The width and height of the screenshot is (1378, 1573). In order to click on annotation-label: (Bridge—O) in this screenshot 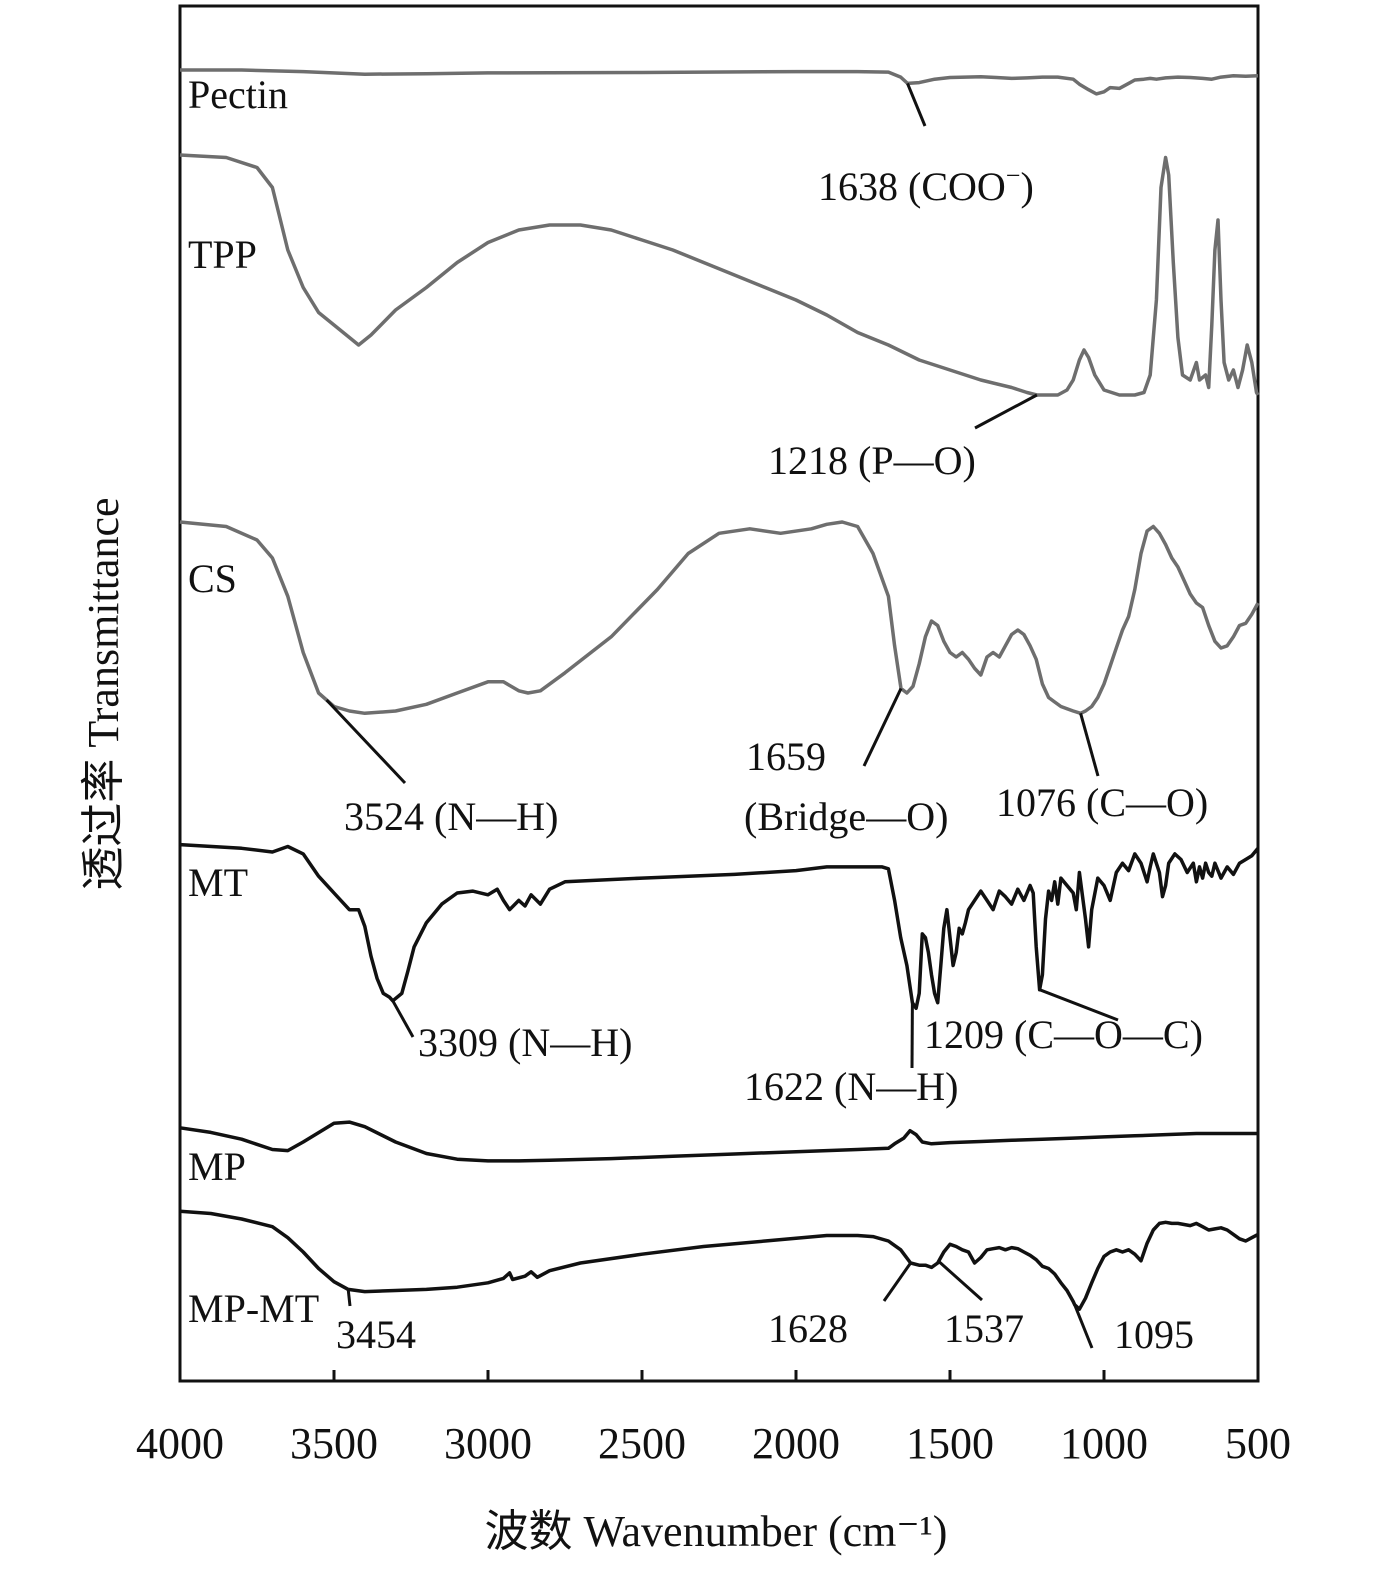, I will do `click(846, 816)`.